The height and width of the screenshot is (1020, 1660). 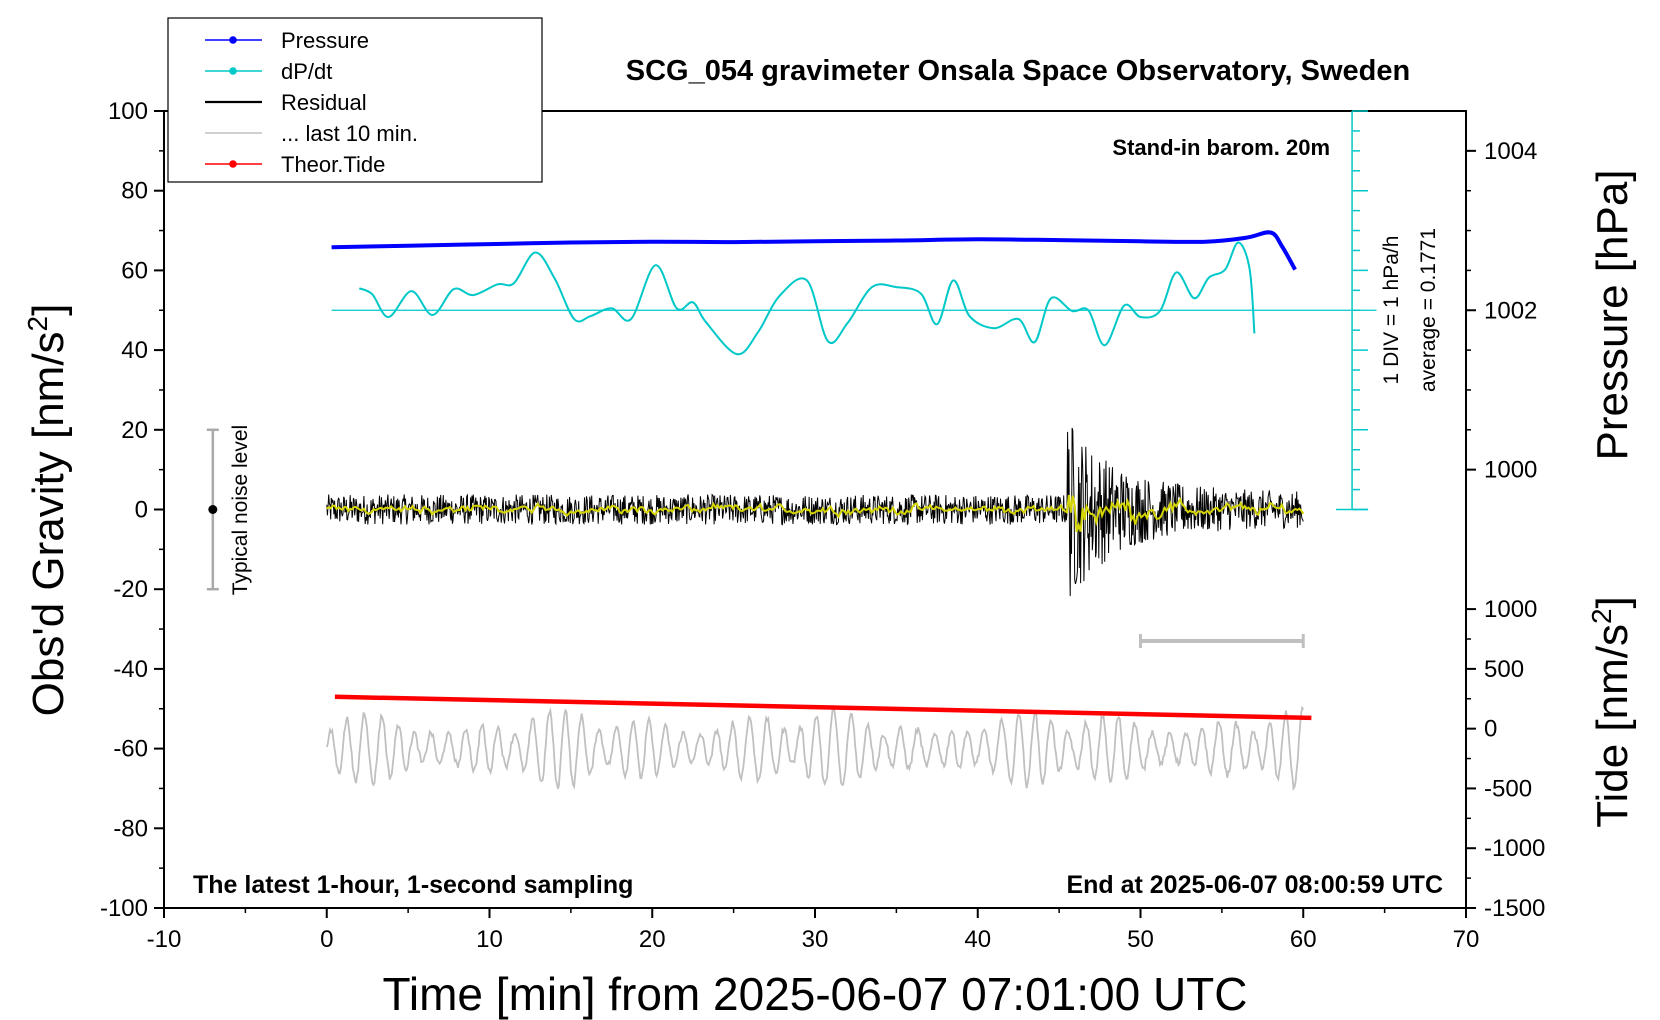 I want to click on residual-smoothed-line, so click(x=815, y=513).